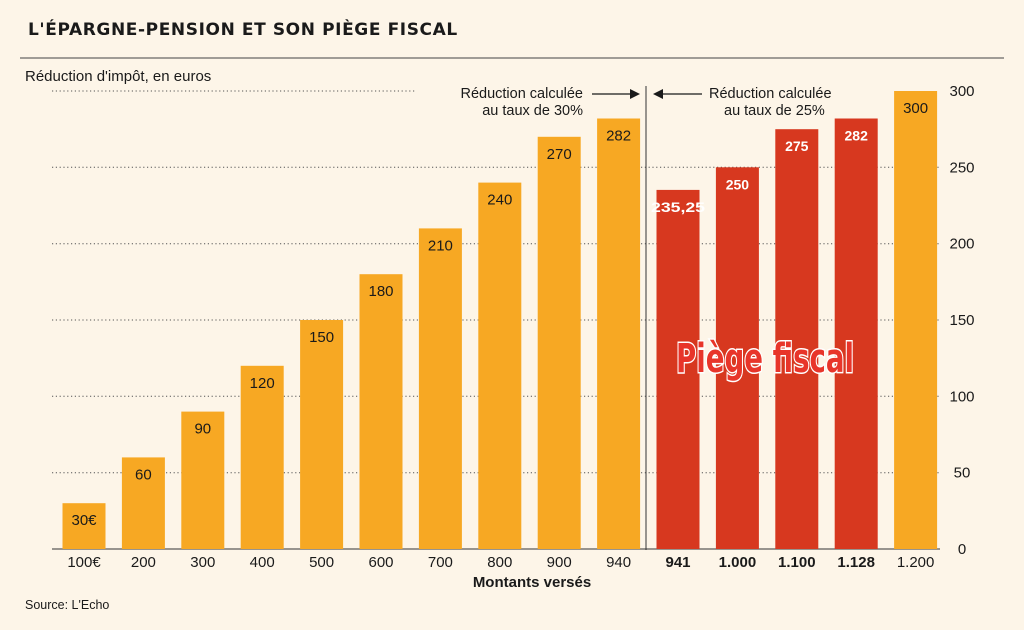 This screenshot has width=1024, height=630. I want to click on bar-value-label: 150, so click(321, 337).